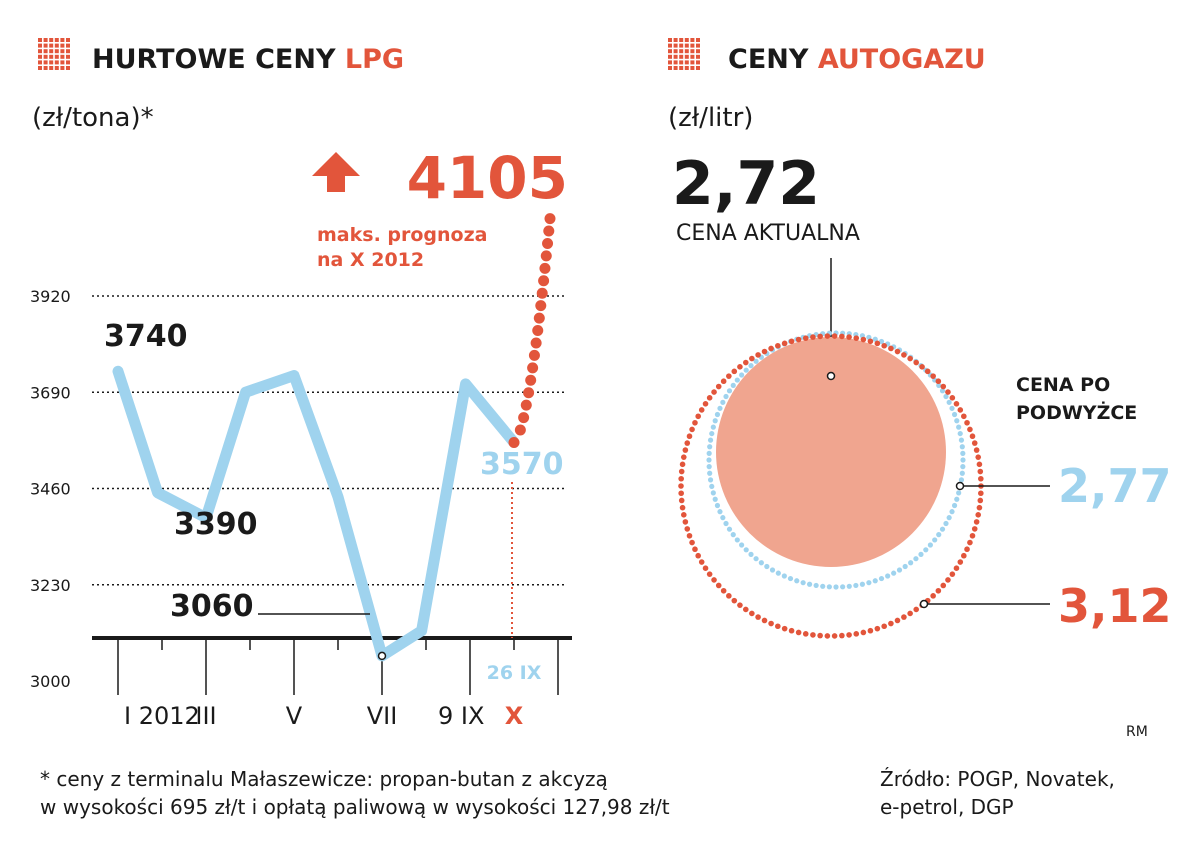 The image size is (1200, 859). What do you see at coordinates (461, 716) in the screenshot?
I see `x-tick-label: 9 IX` at bounding box center [461, 716].